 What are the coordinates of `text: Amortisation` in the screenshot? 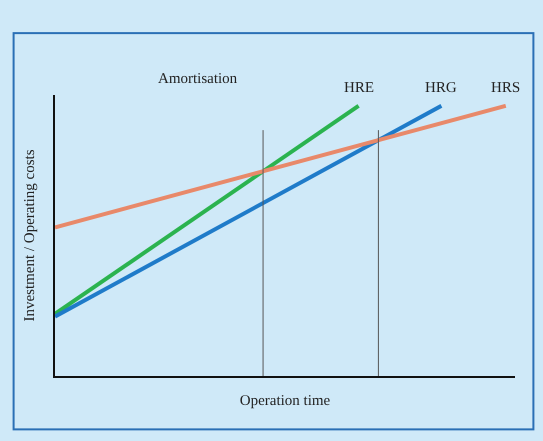 It's located at (198, 79).